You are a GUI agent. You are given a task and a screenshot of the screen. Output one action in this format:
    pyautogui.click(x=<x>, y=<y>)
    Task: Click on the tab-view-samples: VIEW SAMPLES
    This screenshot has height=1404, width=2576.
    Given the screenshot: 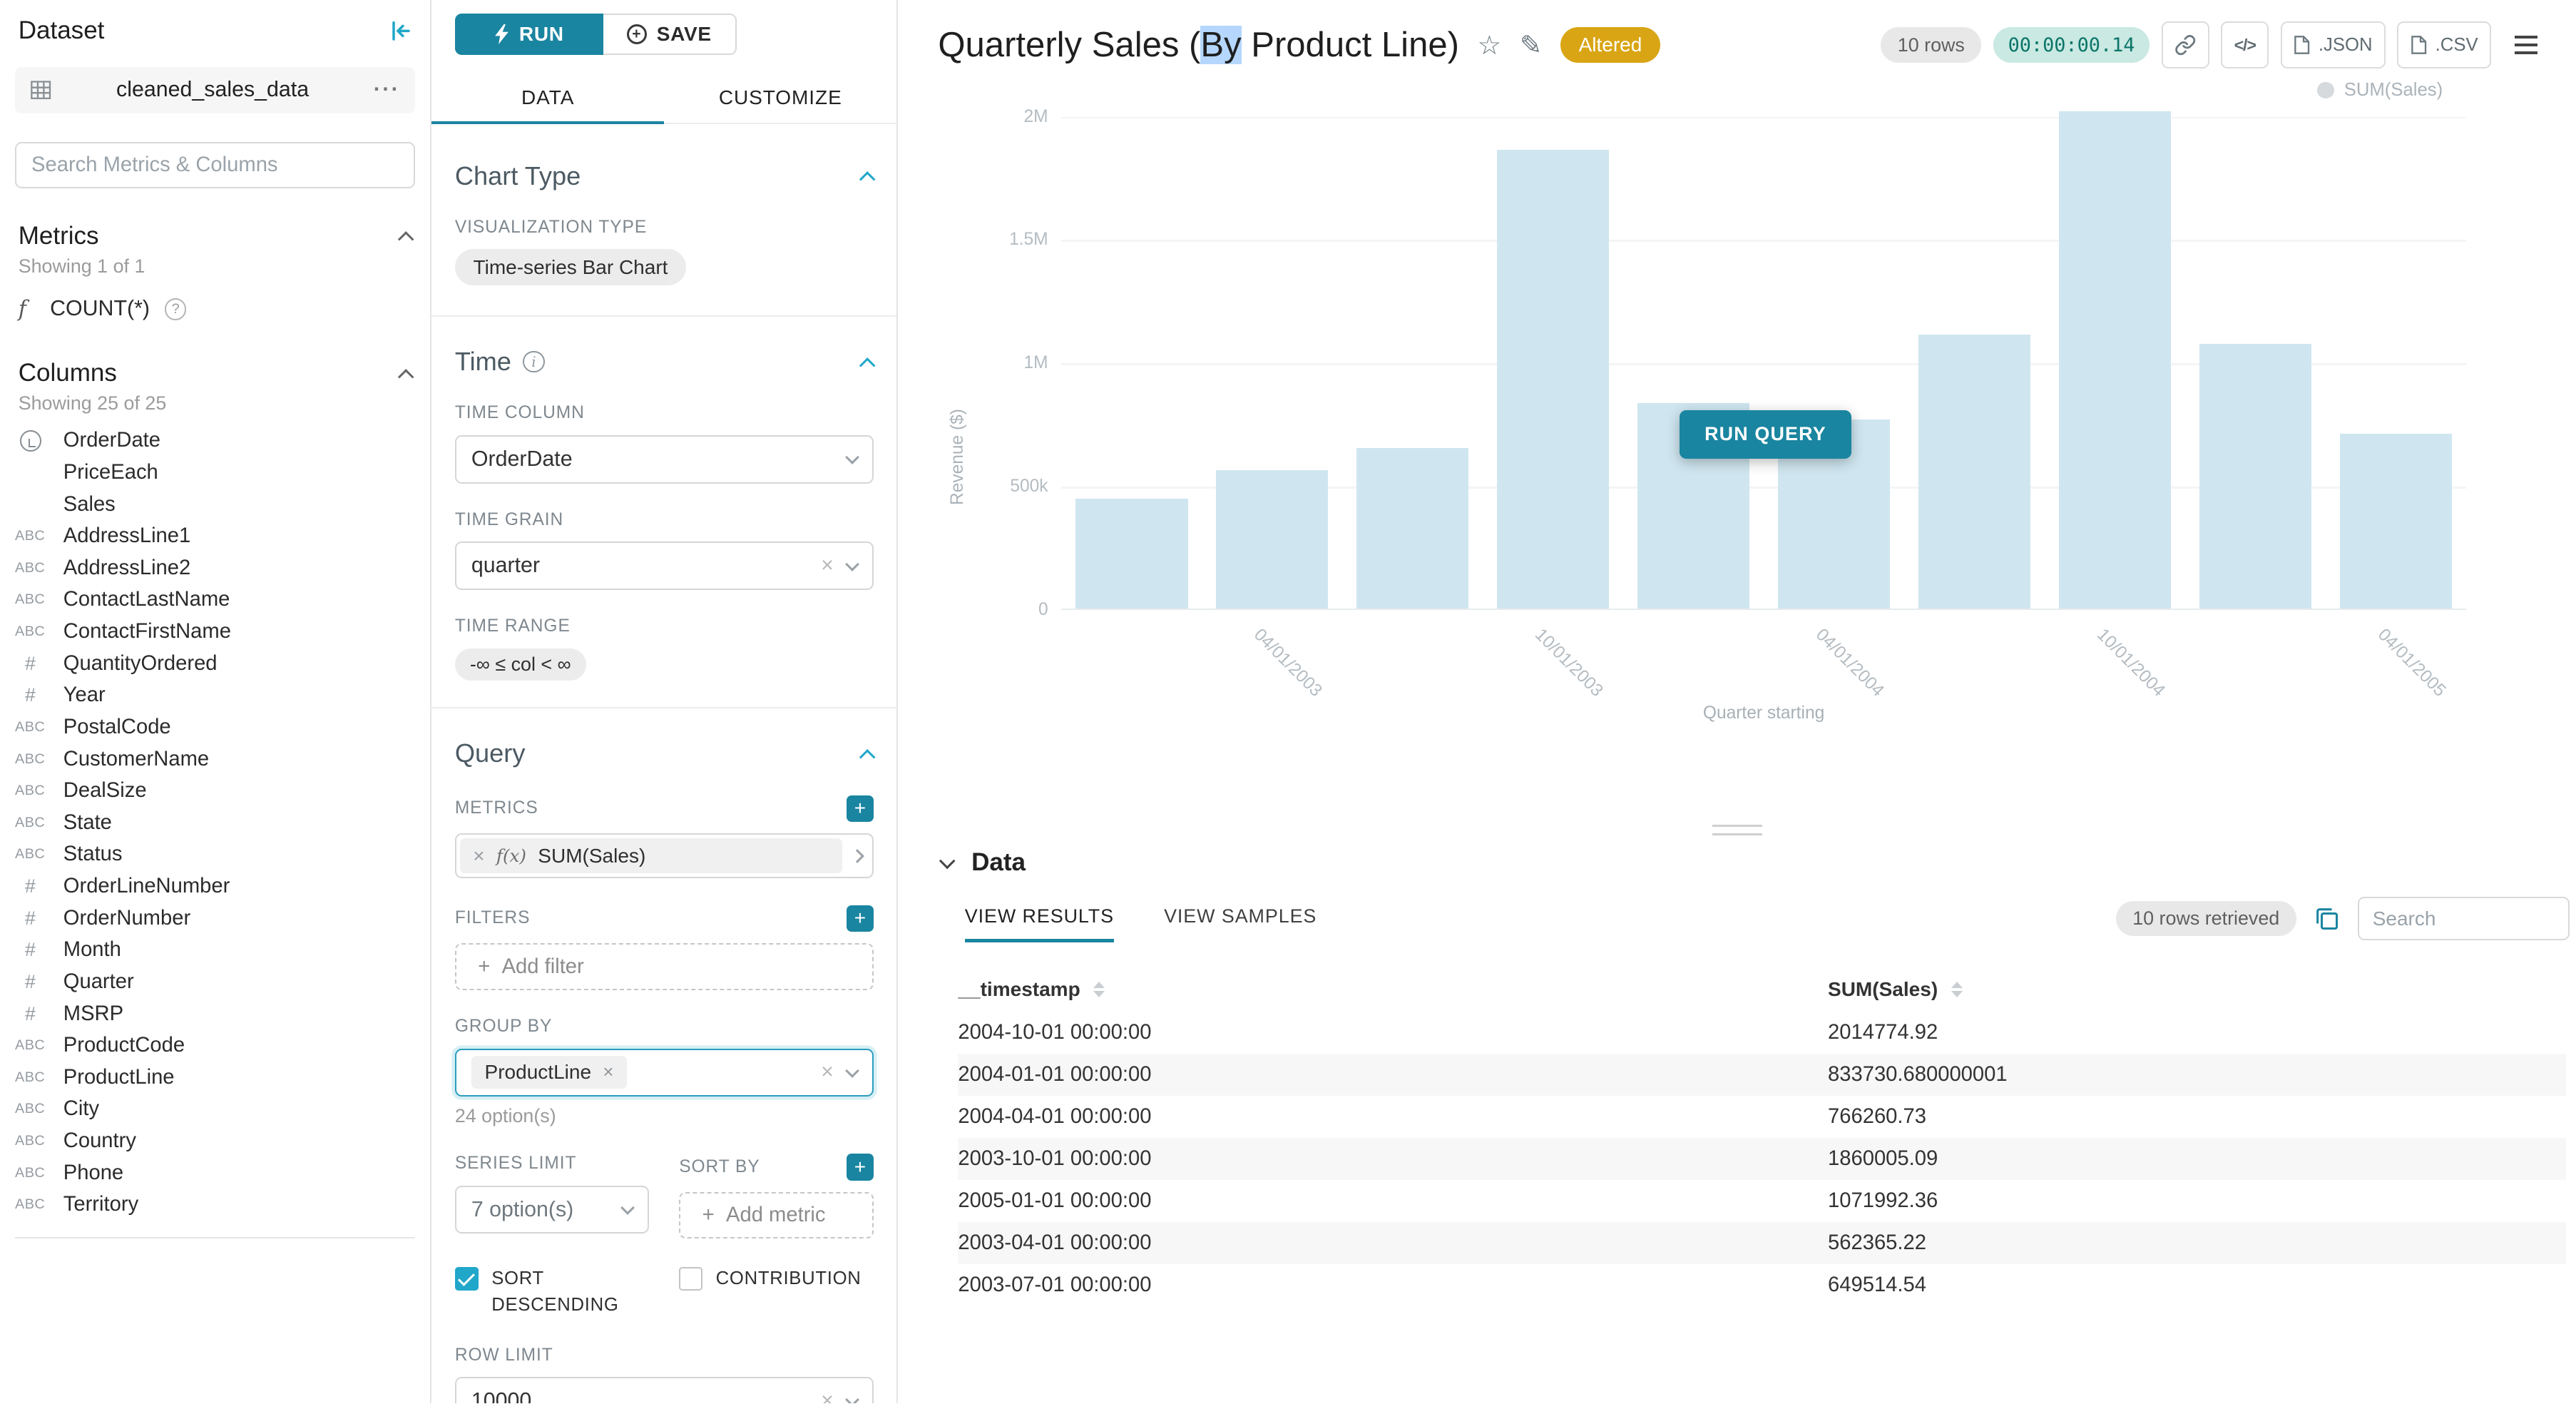 What is the action you would take?
    pyautogui.click(x=1240, y=916)
    